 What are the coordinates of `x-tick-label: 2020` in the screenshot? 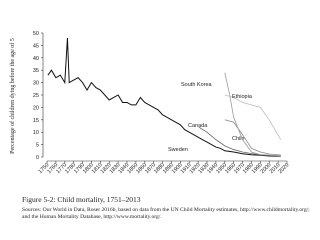 It's located at (284, 168).